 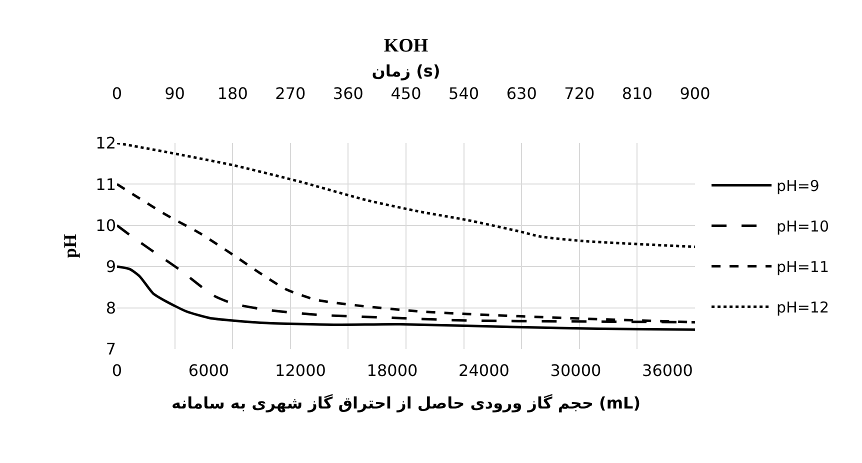 What do you see at coordinates (111, 308) in the screenshot?
I see `y-tick-label: 8` at bounding box center [111, 308].